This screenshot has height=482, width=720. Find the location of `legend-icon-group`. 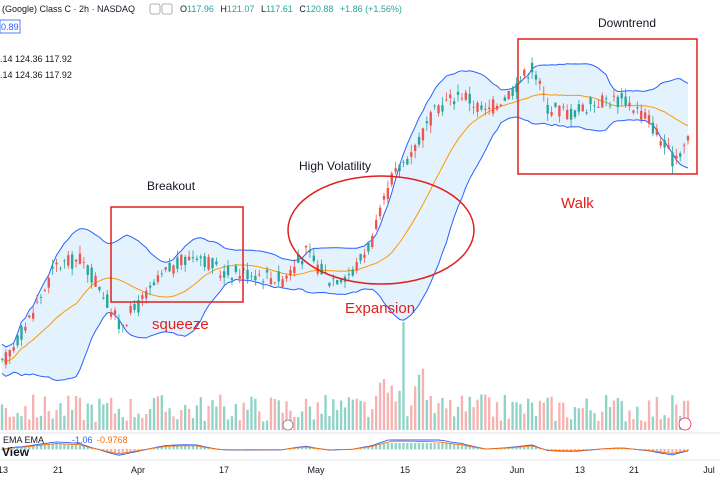

legend-icon-group is located at coordinates (161, 9).